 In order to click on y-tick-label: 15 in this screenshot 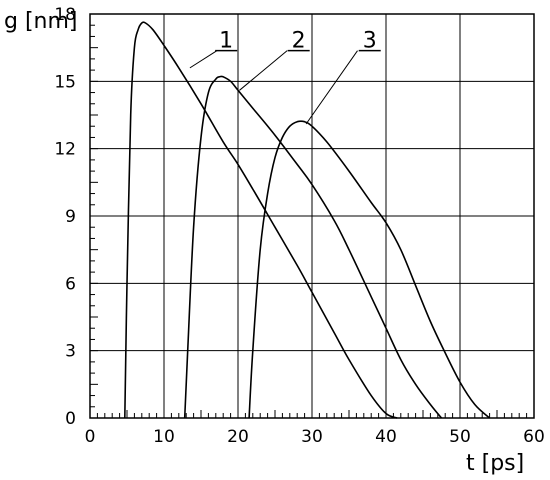, I will do `click(65, 82)`.